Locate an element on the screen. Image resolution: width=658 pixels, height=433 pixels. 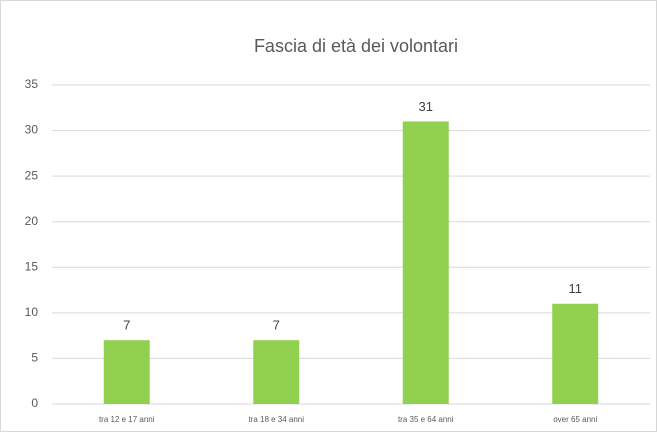
y-tick-label: 25 is located at coordinates (32, 175).